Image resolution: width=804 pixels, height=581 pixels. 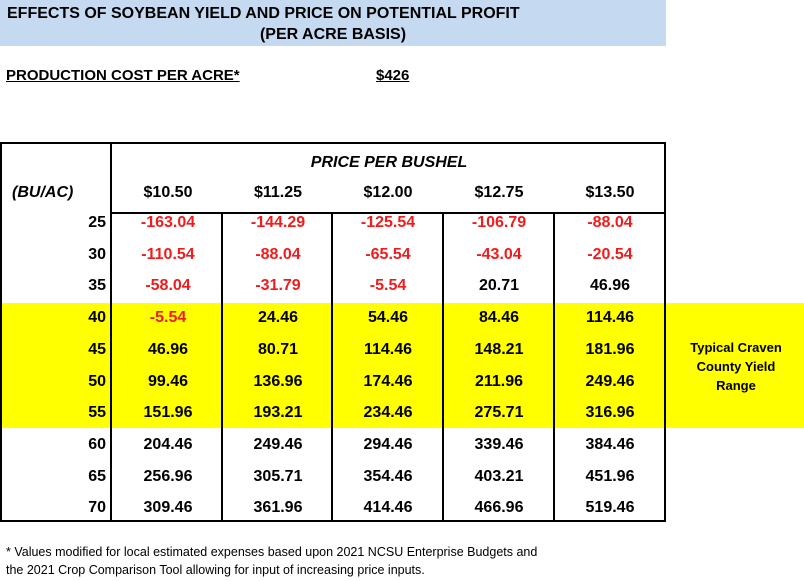 What do you see at coordinates (499, 444) in the screenshot?
I see `profit-cell: 339.46` at bounding box center [499, 444].